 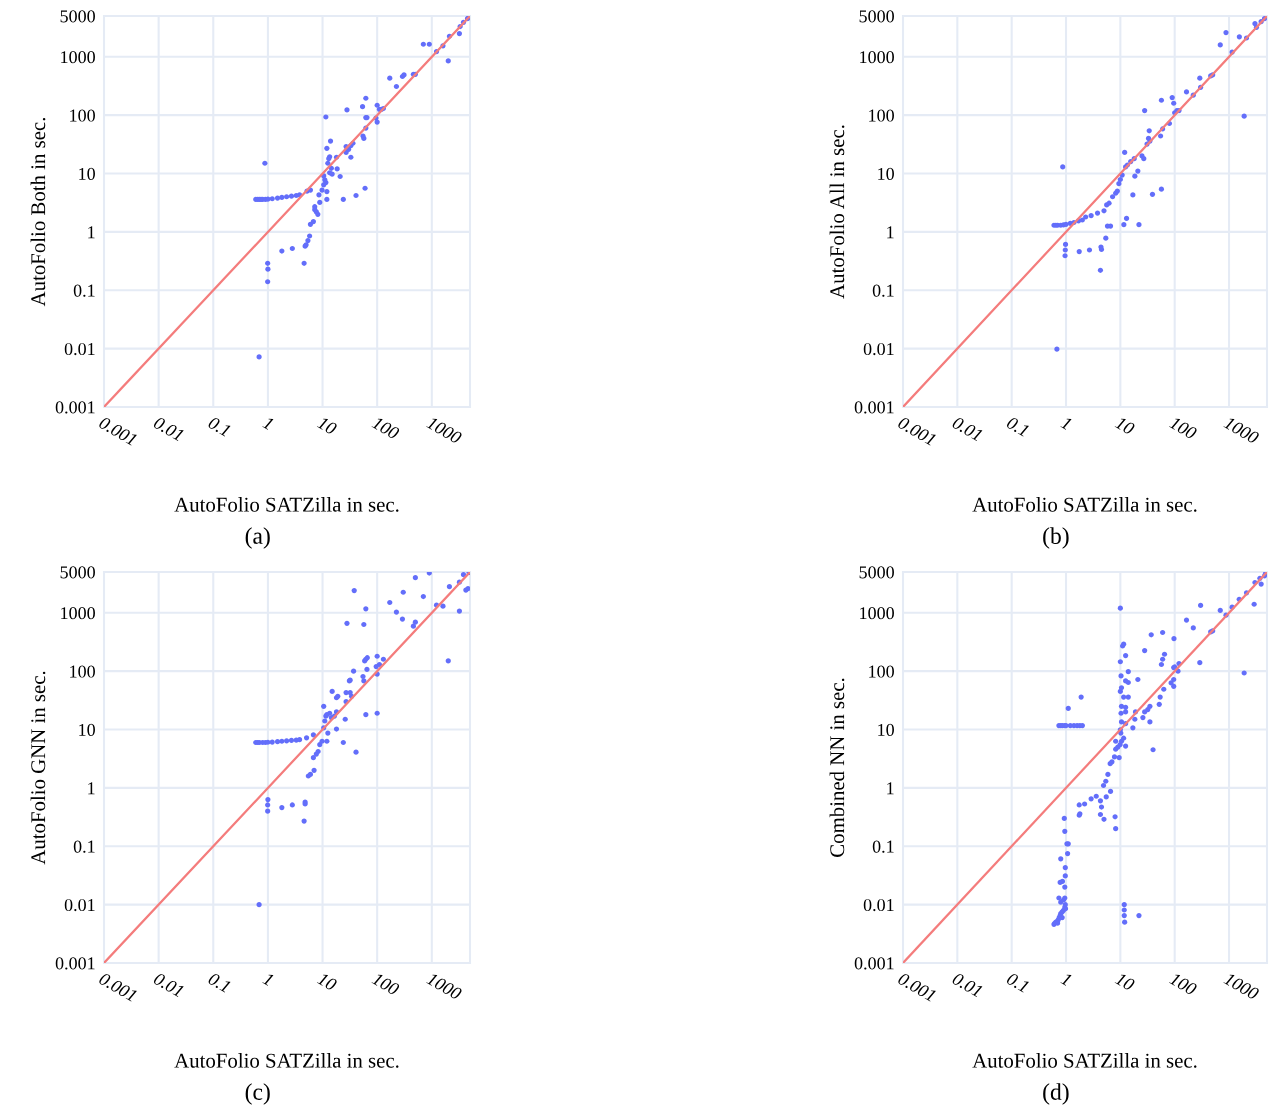 What do you see at coordinates (38, 212) in the screenshot?
I see `y-axis-title: AutoFolio Both in sec.` at bounding box center [38, 212].